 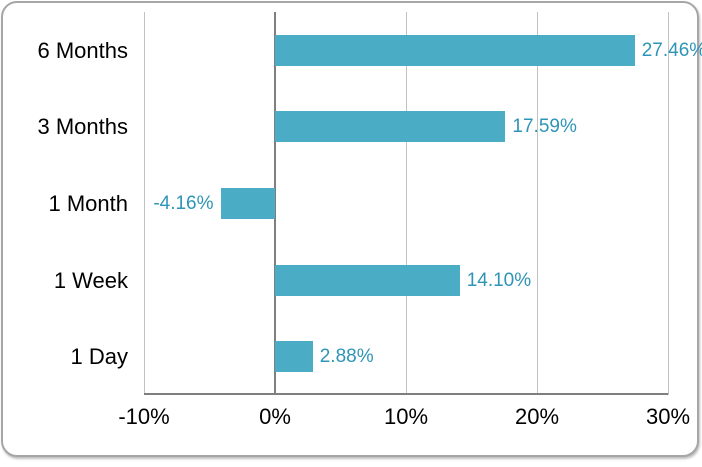 What do you see at coordinates (671, 50) in the screenshot?
I see `bar-value-label: 27.46%` at bounding box center [671, 50].